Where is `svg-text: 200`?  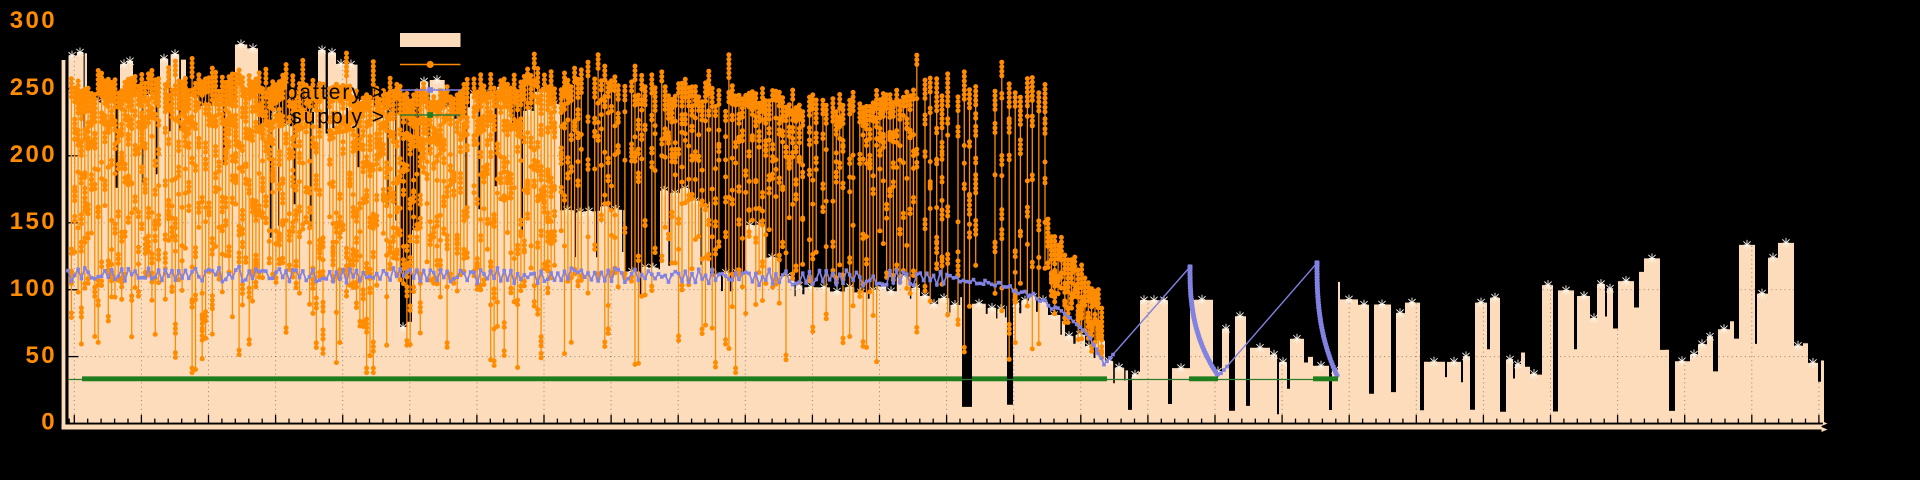 svg-text: 200 is located at coordinates (33, 154).